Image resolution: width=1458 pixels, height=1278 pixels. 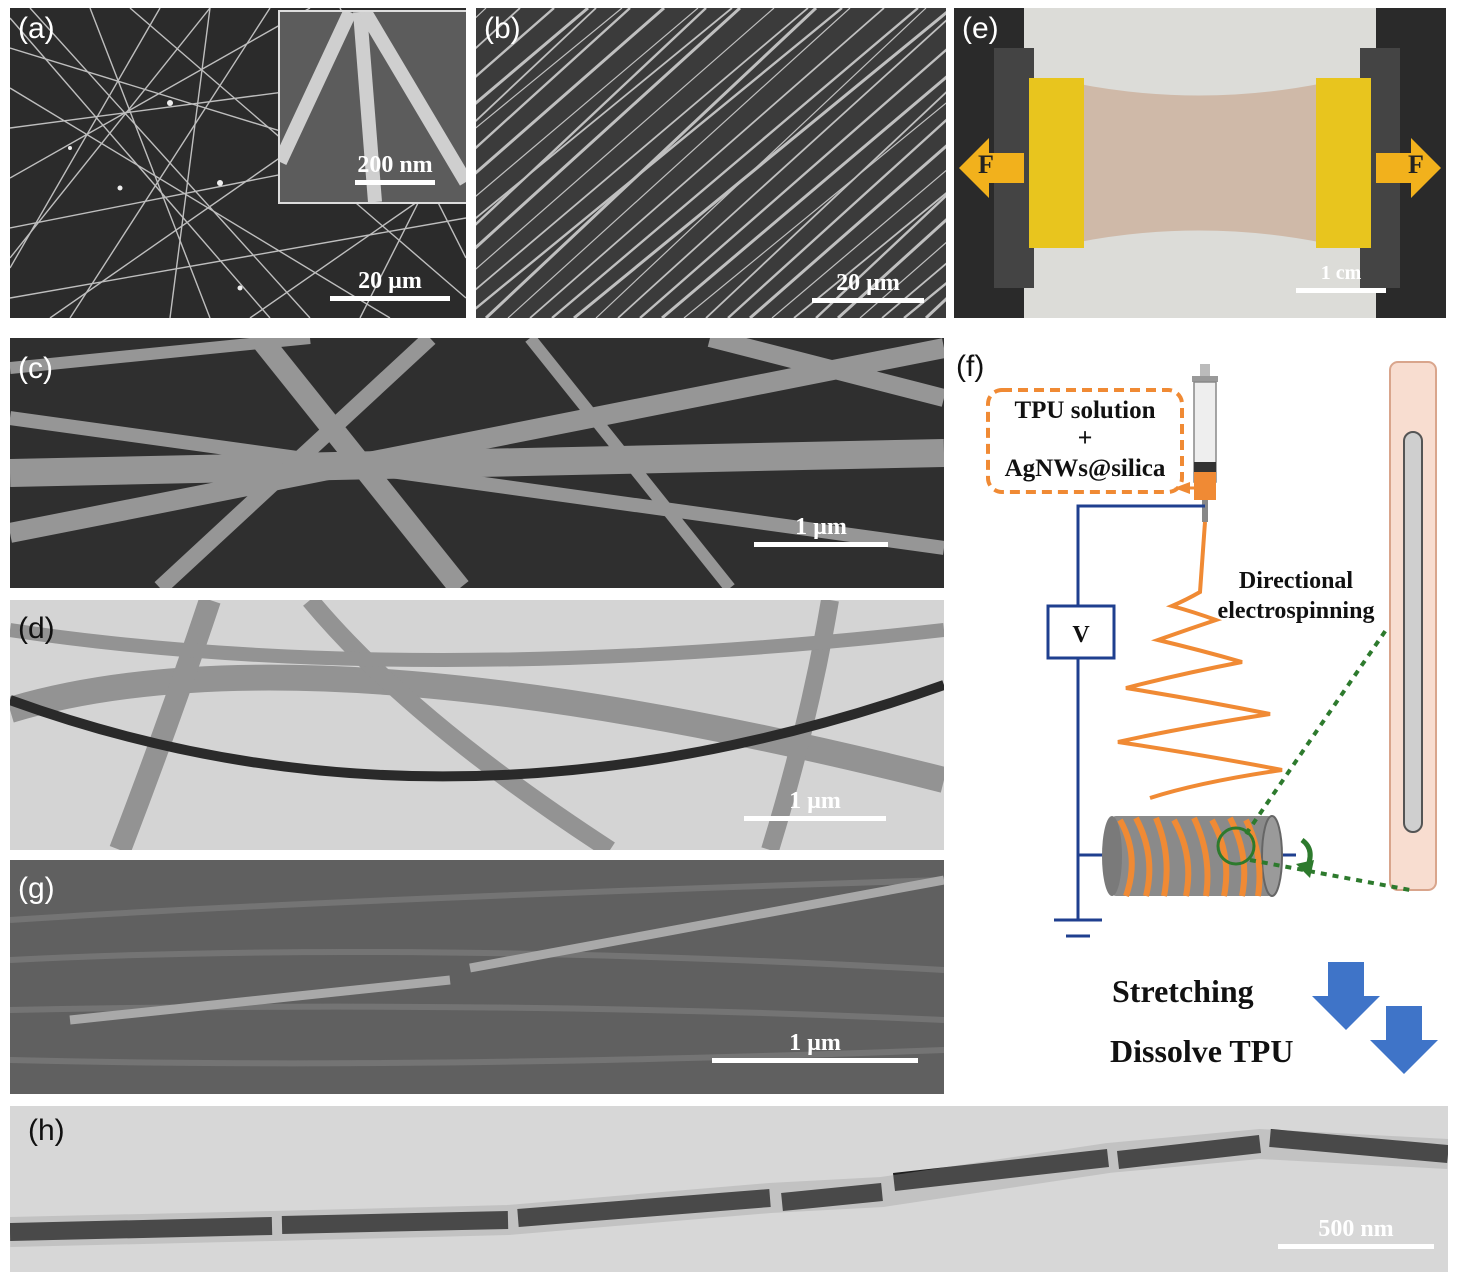 I want to click on fiber-closeup-image, so click(x=477, y=463).